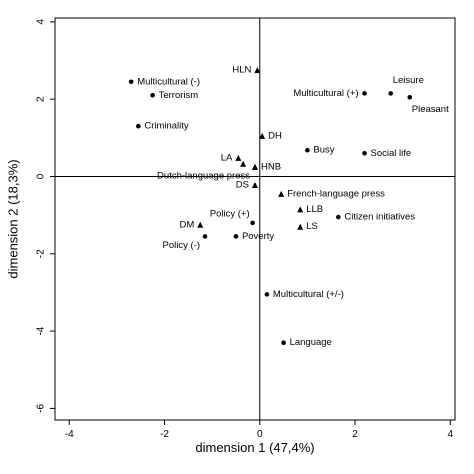 This screenshot has height=474, width=474. I want to click on point-label: DM, so click(186, 224).